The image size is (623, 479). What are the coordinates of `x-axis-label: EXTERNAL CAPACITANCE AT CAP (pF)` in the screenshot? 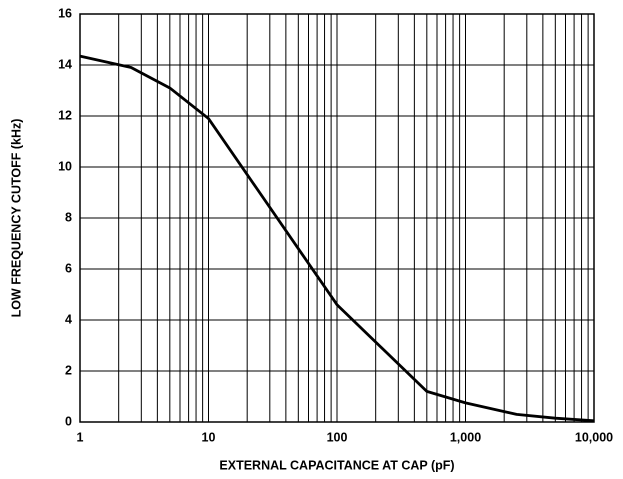 It's located at (336, 465).